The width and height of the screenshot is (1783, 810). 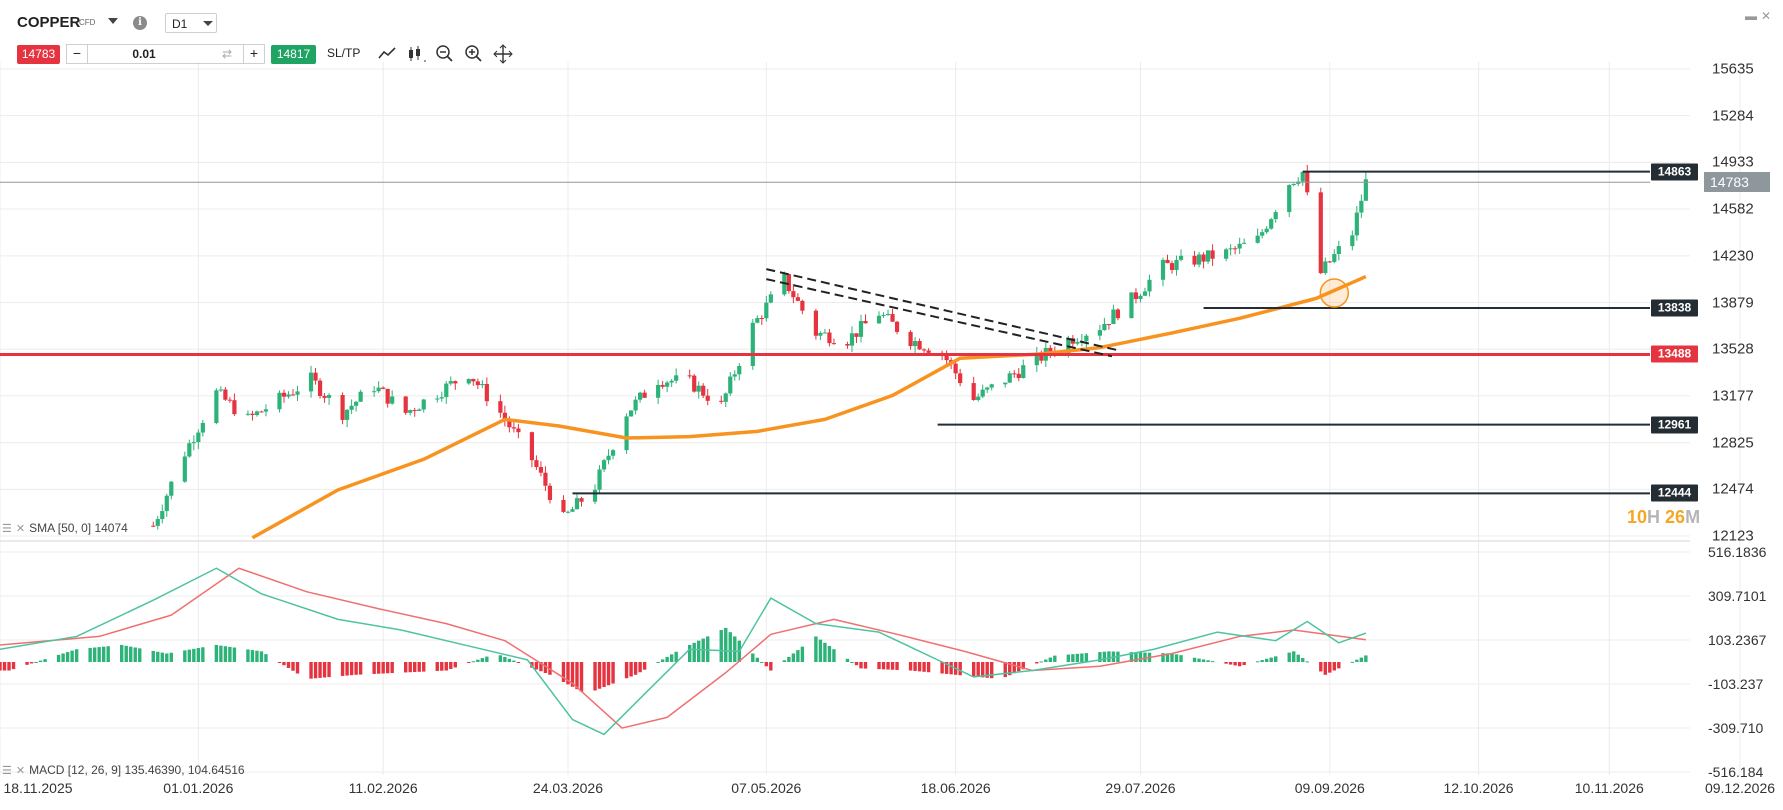 What do you see at coordinates (38, 54) in the screenshot?
I see `sell-price-button: 14783` at bounding box center [38, 54].